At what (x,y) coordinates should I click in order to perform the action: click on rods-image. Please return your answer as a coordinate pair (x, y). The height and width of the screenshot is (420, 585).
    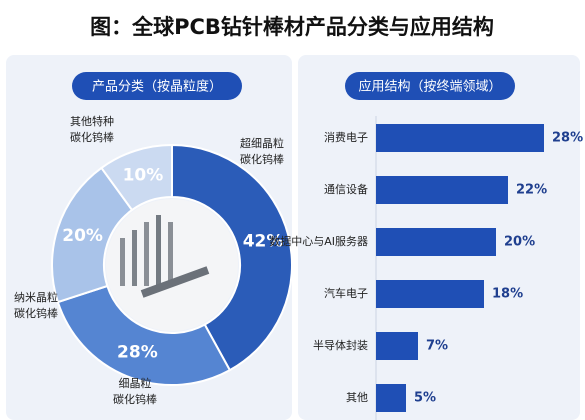
    Looking at the image, I should click on (172, 265).